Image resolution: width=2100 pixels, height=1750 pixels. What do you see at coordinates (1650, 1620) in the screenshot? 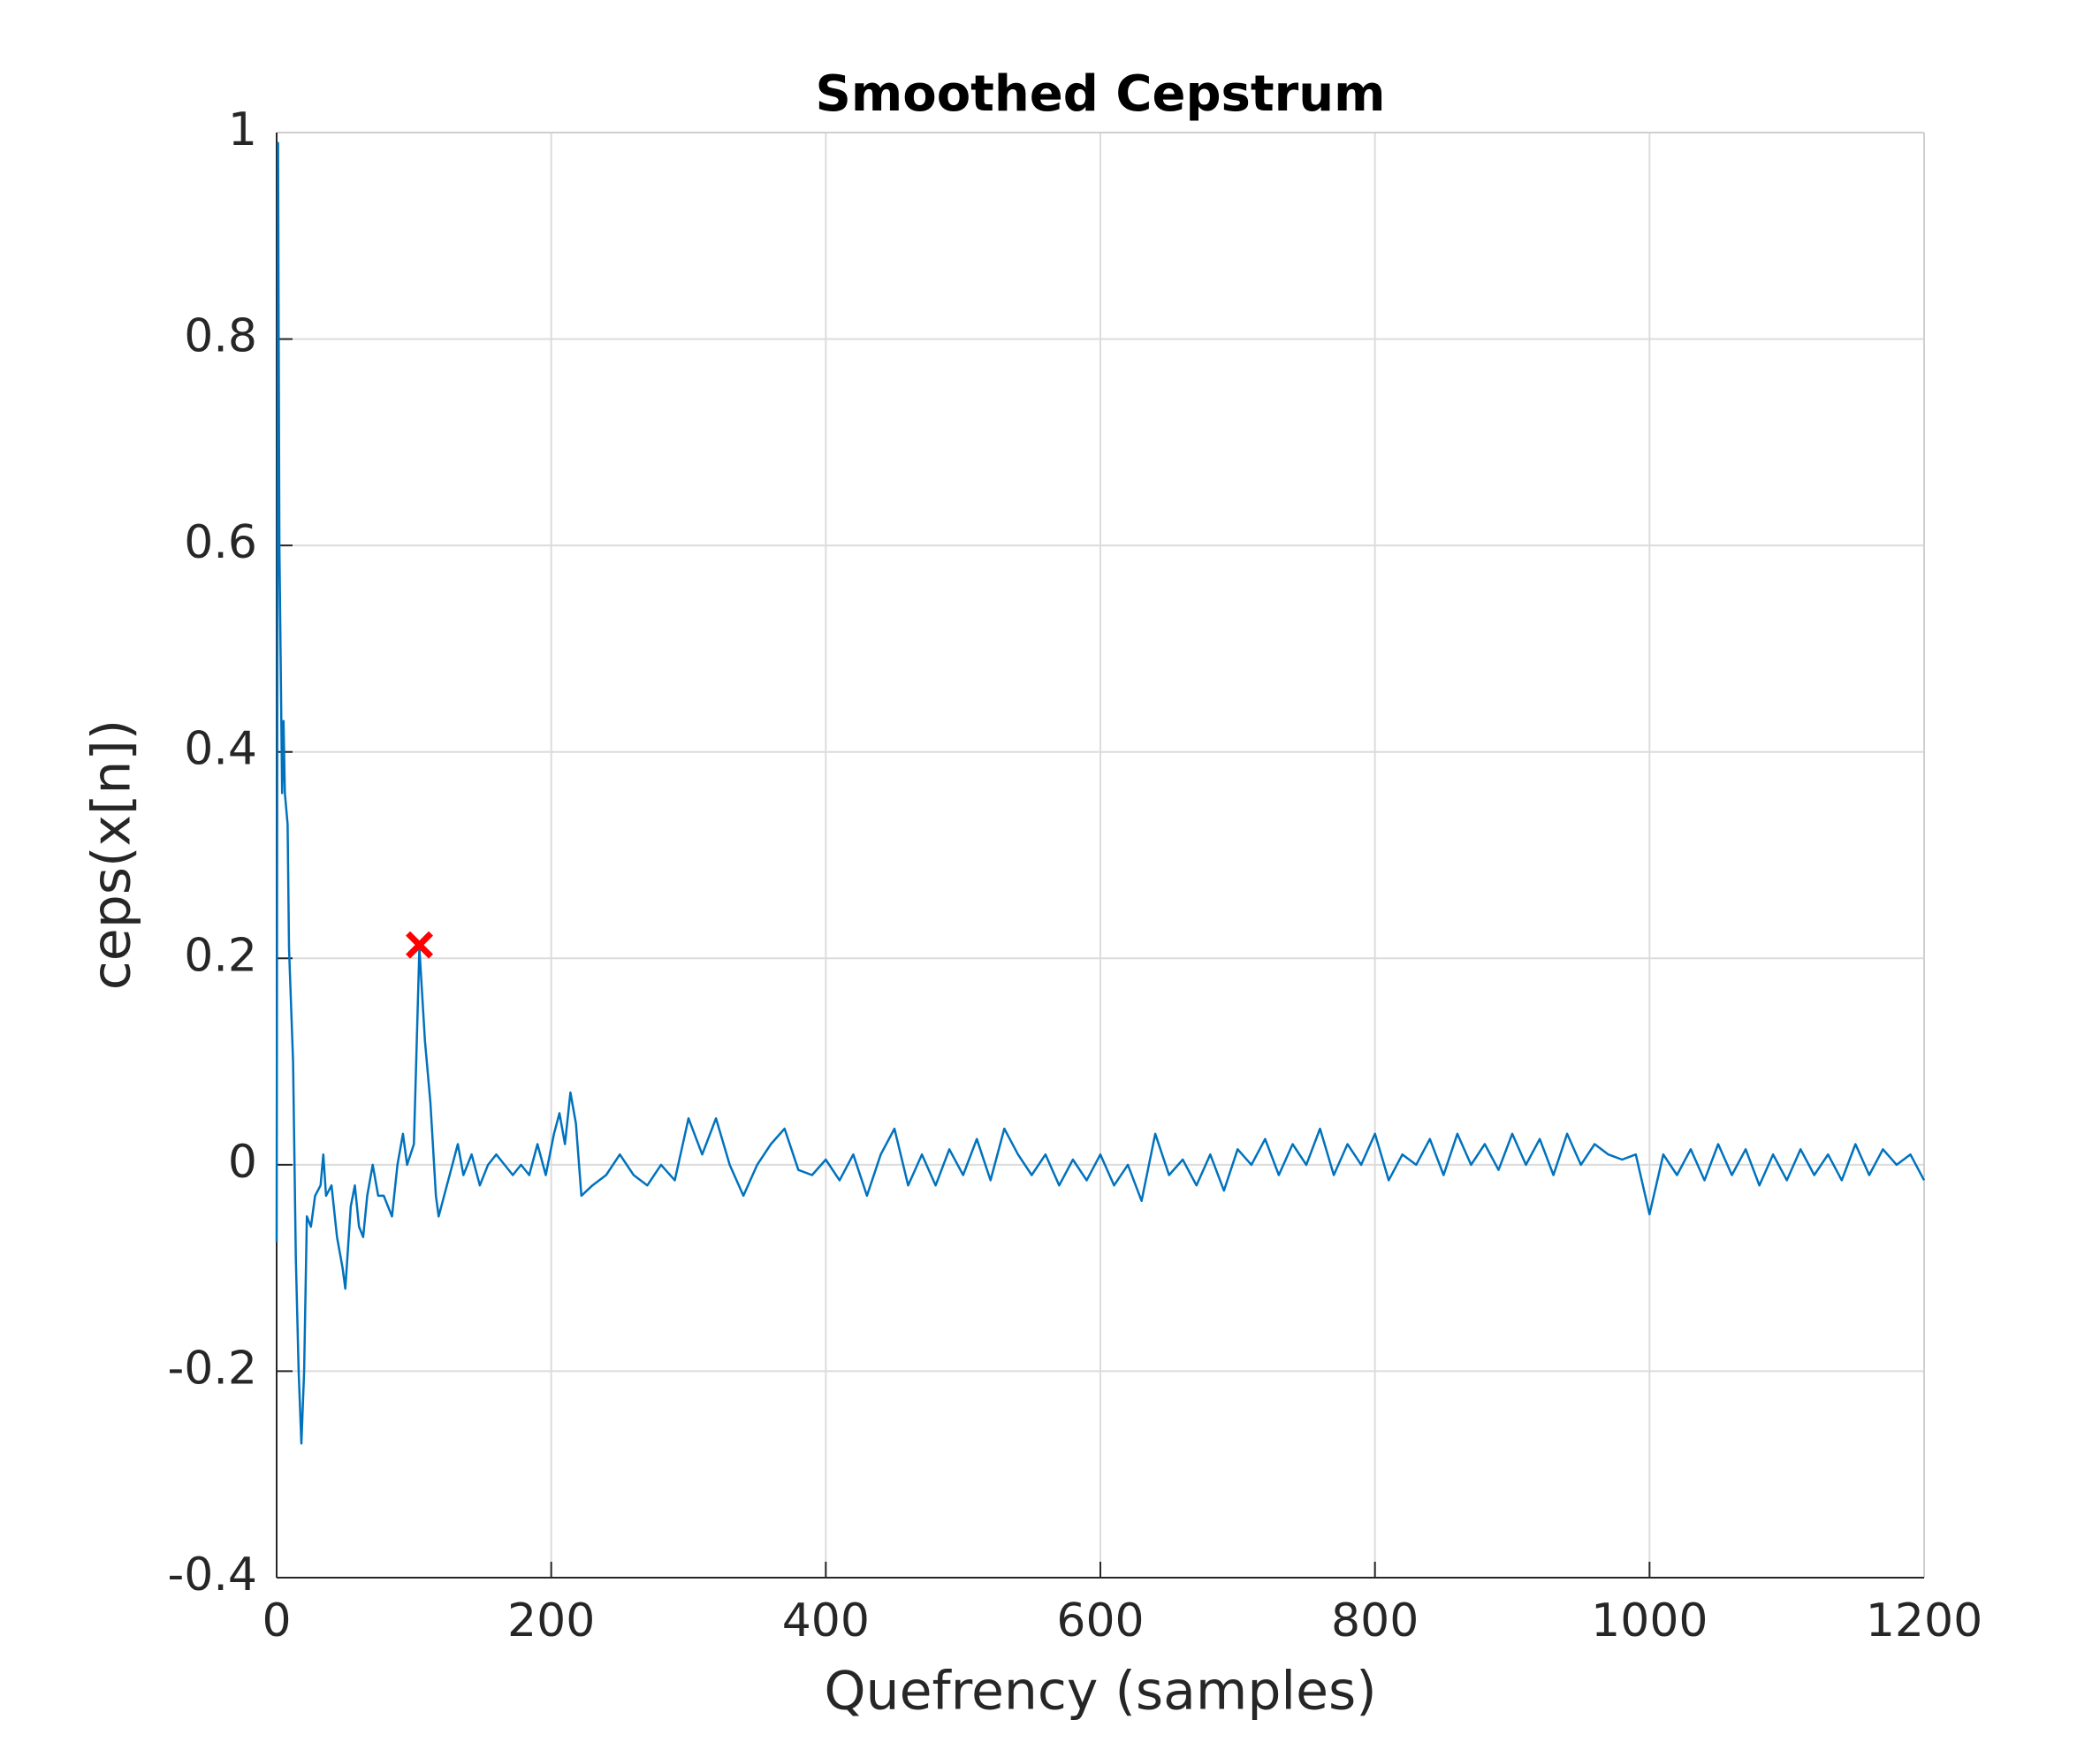
I see `x-tick-label: 1000` at bounding box center [1650, 1620].